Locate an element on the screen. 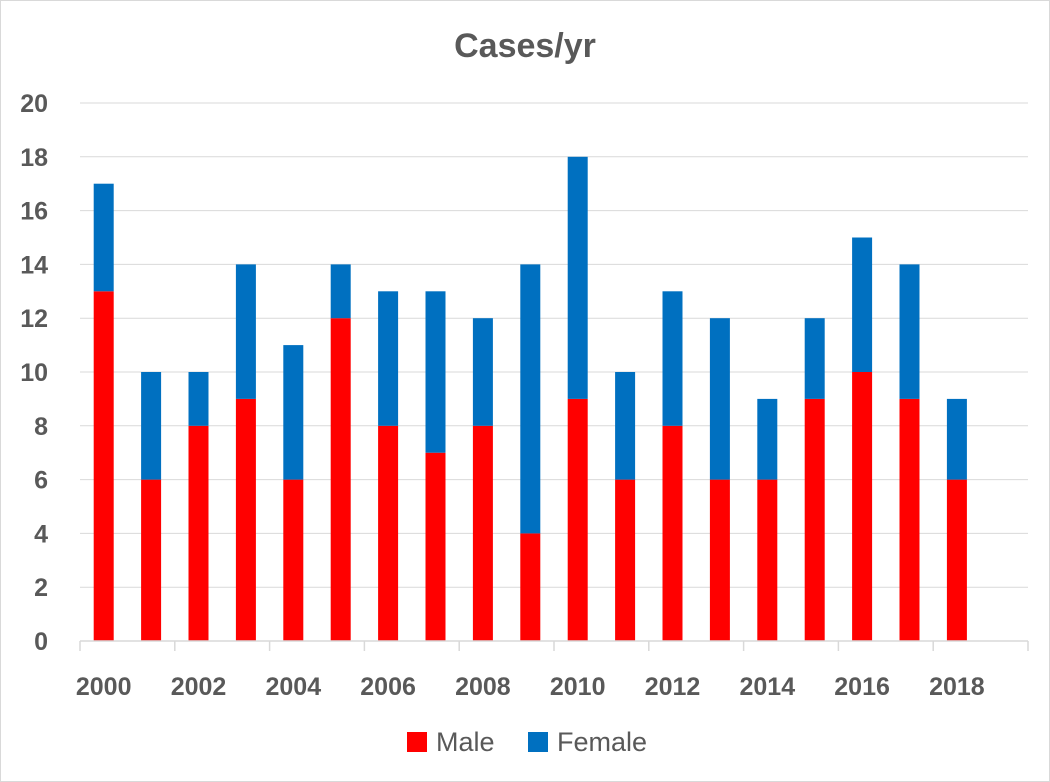 The width and height of the screenshot is (1050, 782). x-tick-label: 2006 is located at coordinates (388, 687).